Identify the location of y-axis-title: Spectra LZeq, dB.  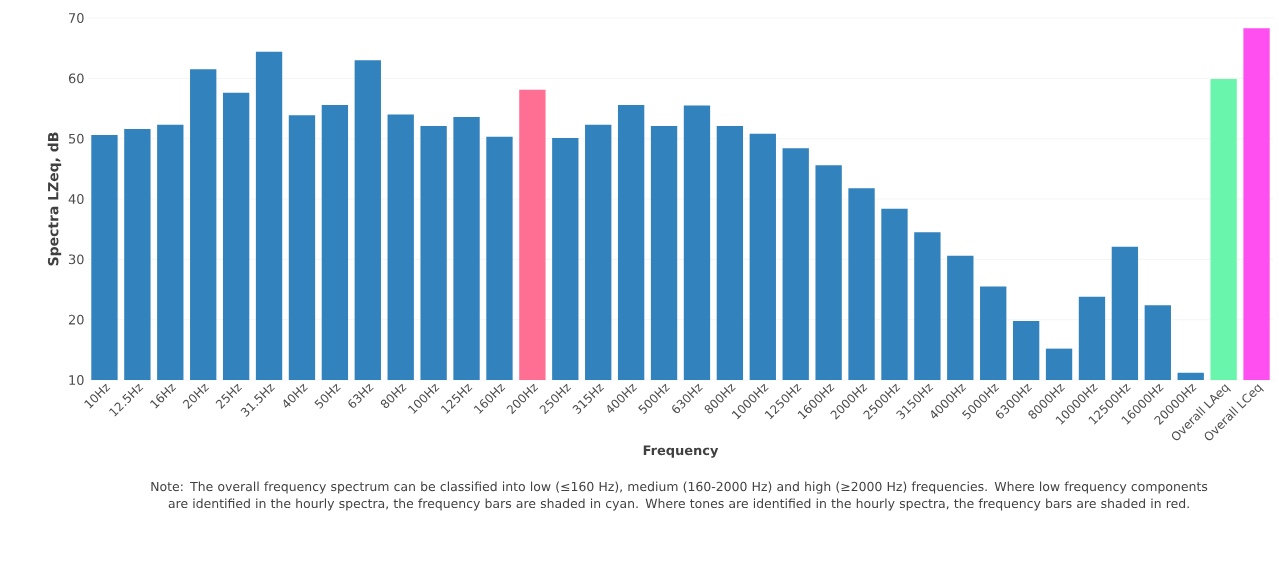
(54, 199).